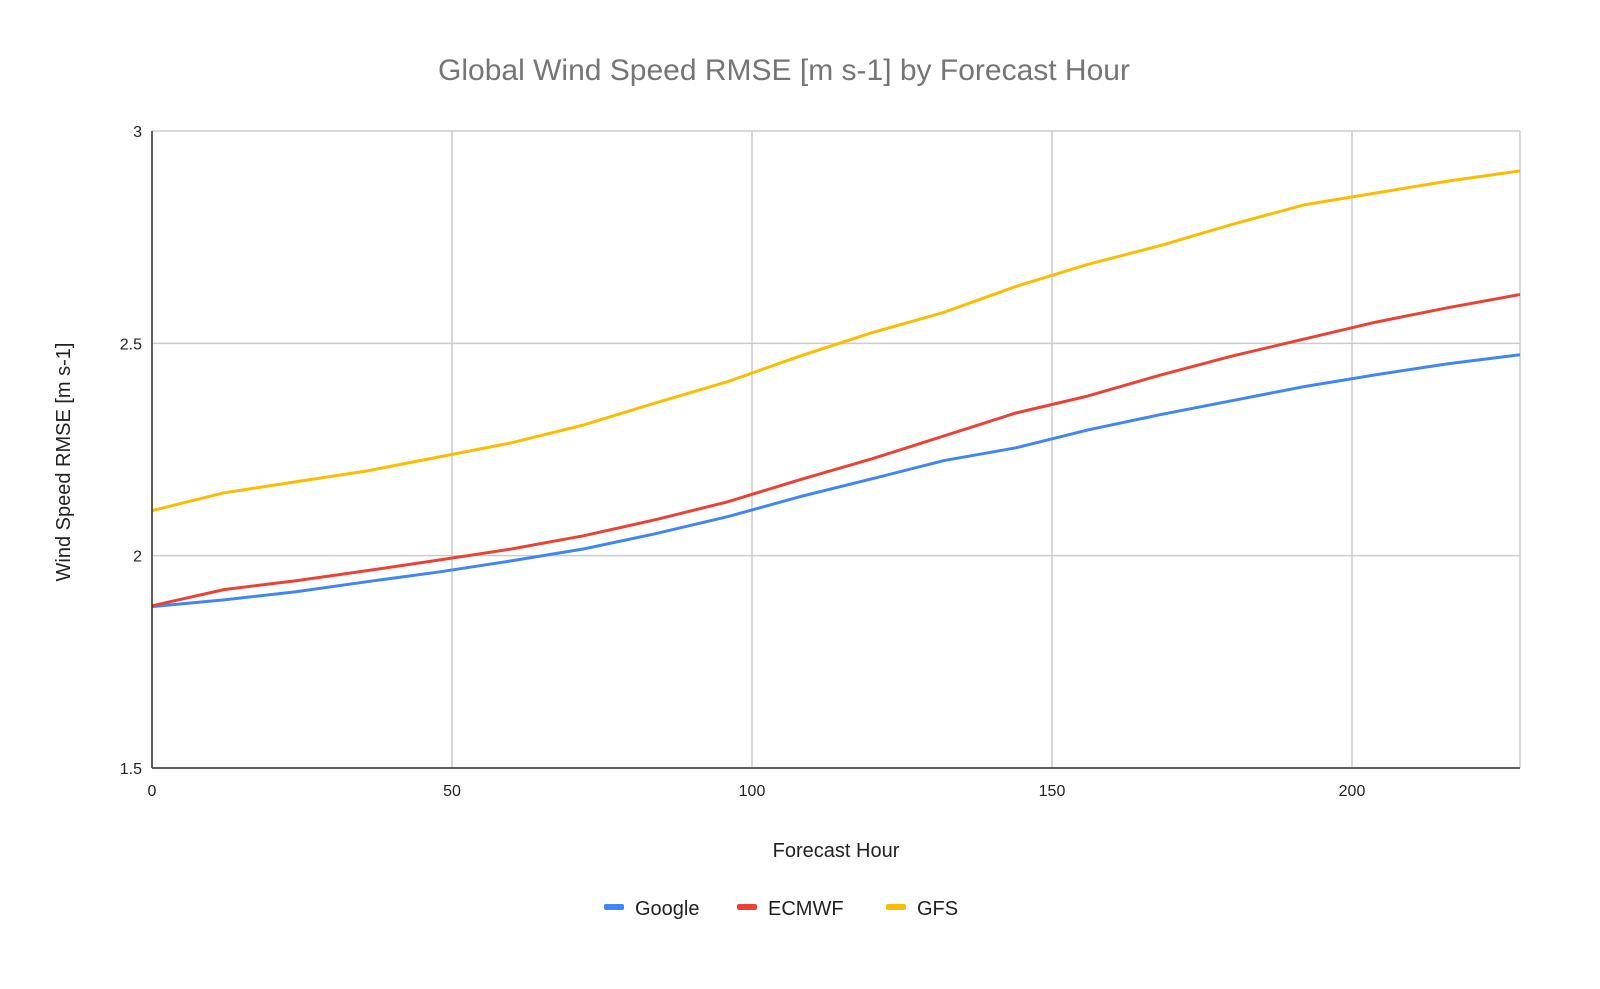  I want to click on y-tick-label: 1.5, so click(131, 769).